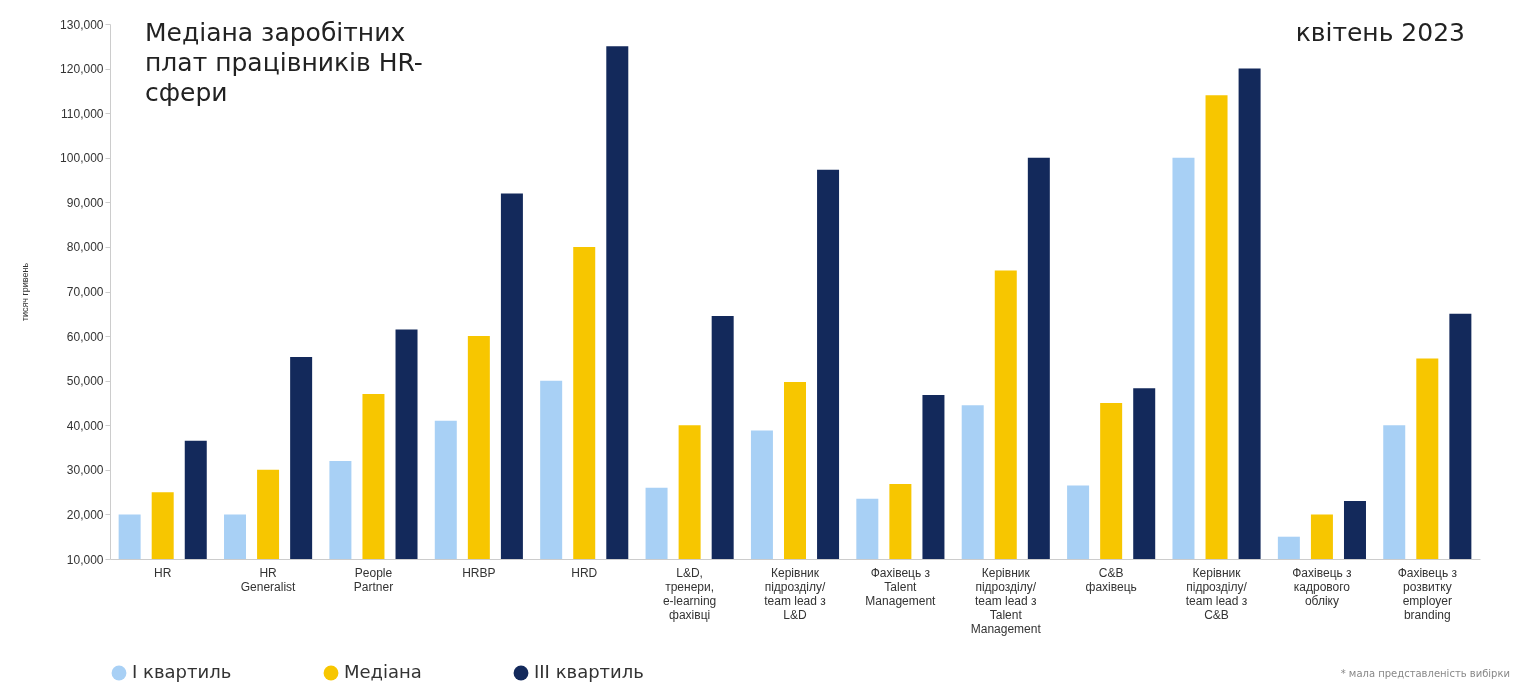 This screenshot has width=1530, height=700. Describe the element at coordinates (85, 247) in the screenshot. I see `y-tick-label: 80,000` at that location.